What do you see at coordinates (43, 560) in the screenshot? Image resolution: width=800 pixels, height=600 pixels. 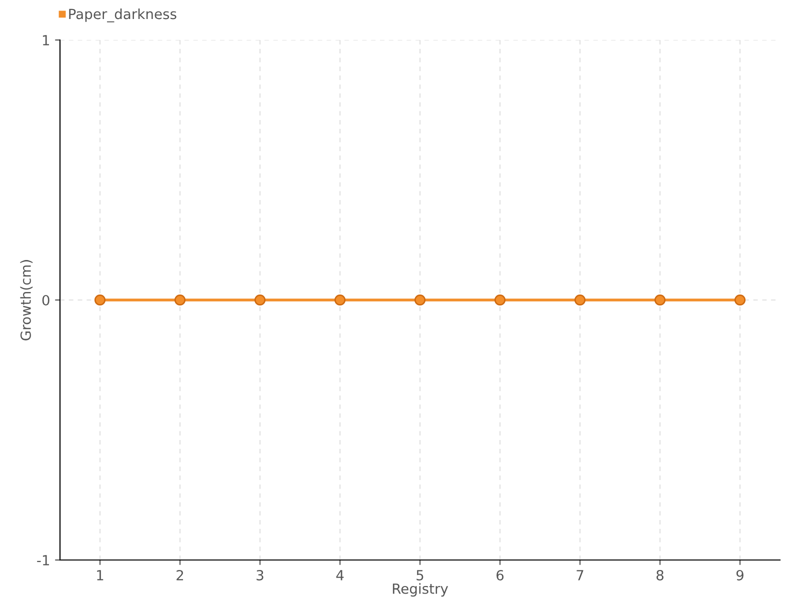 I see `y-tick-label: -1` at bounding box center [43, 560].